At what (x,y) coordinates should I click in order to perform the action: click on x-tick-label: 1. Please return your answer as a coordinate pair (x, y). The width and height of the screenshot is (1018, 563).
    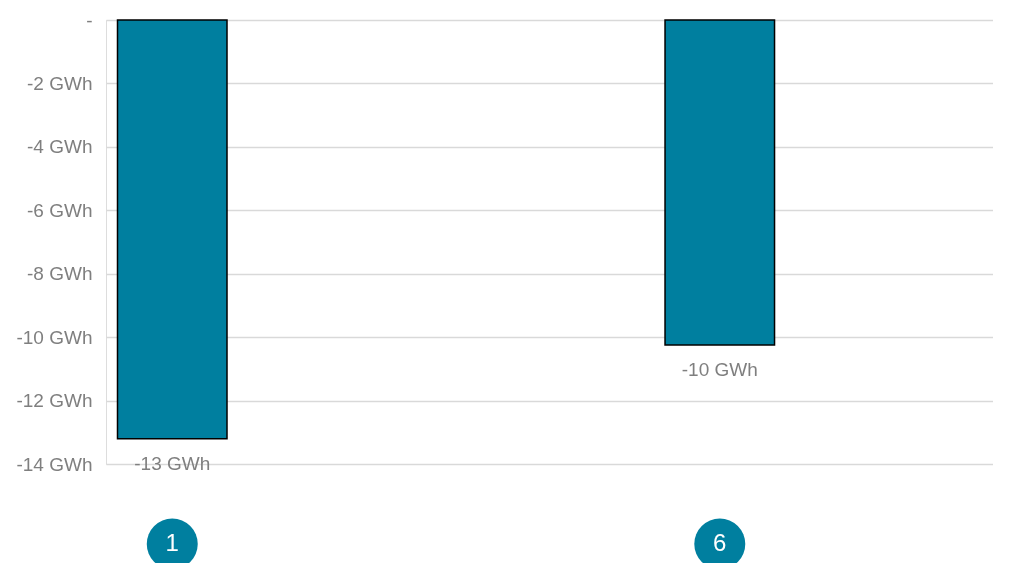
    Looking at the image, I should click on (172, 542).